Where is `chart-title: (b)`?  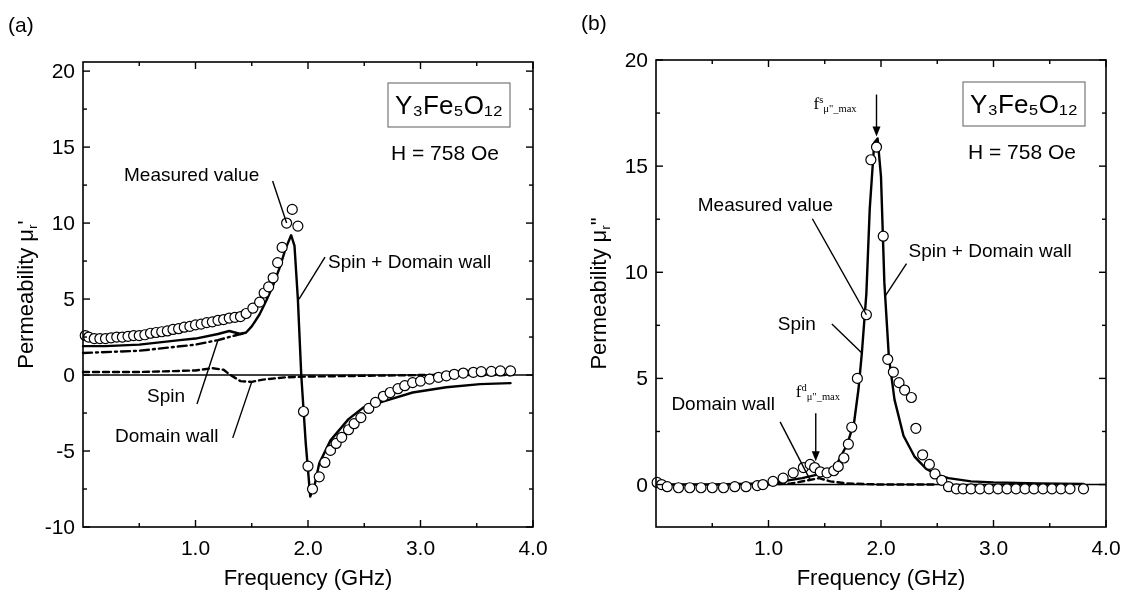
chart-title: (b) is located at coordinates (594, 22).